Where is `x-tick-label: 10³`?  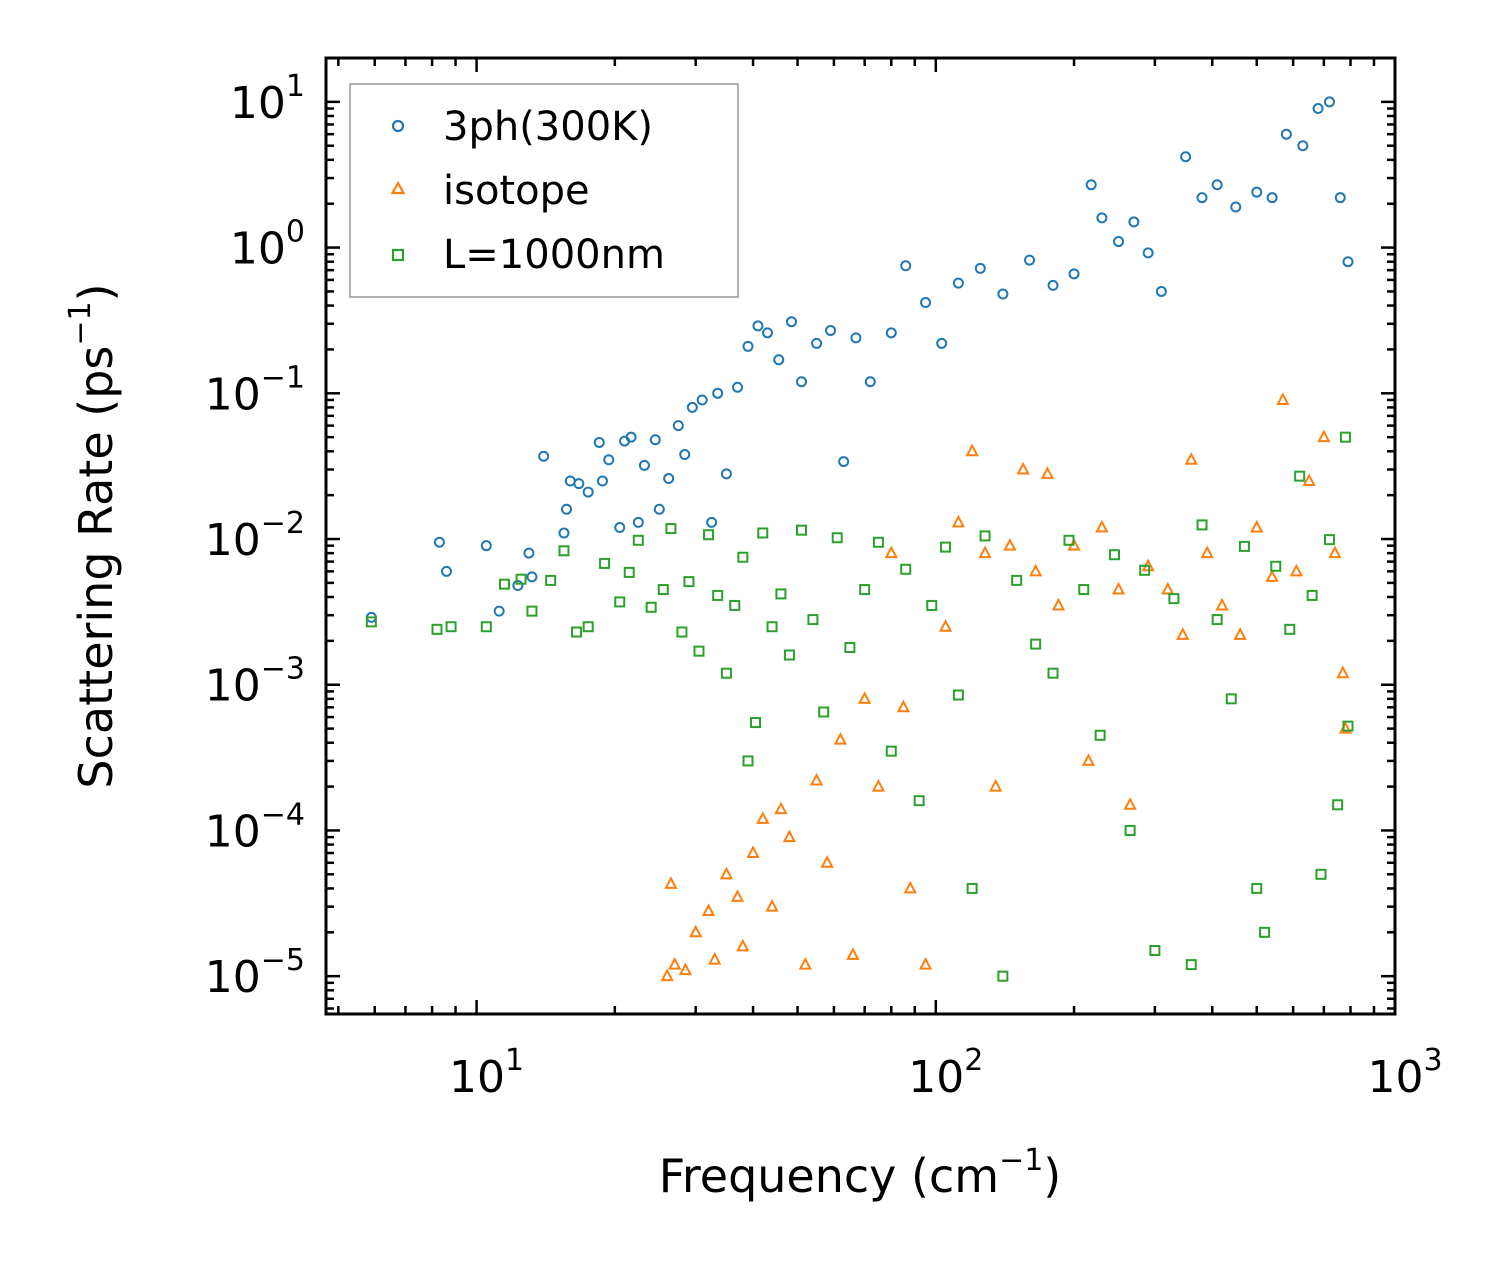 x-tick-label: 10³ is located at coordinates (1404, 1073).